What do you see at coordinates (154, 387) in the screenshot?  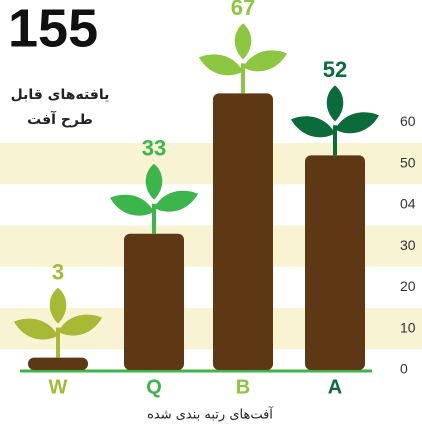 I see `x-tick-label: Q` at bounding box center [154, 387].